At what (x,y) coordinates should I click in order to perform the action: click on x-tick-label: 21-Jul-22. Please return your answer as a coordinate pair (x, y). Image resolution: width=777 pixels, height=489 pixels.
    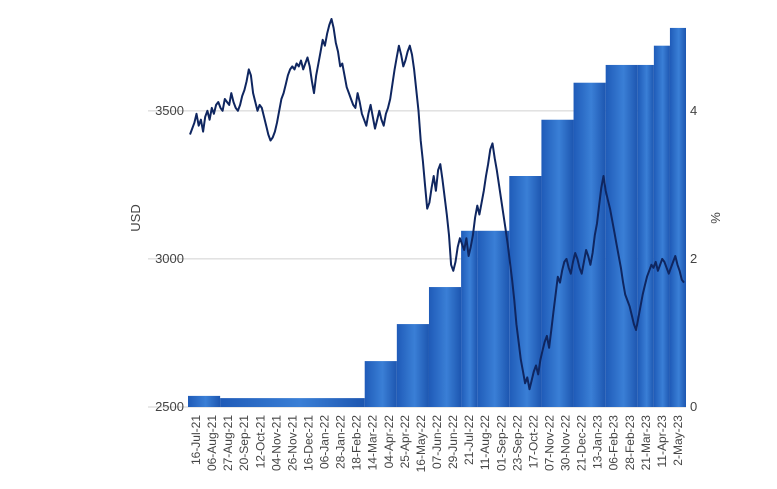
    Looking at the image, I should click on (469, 440).